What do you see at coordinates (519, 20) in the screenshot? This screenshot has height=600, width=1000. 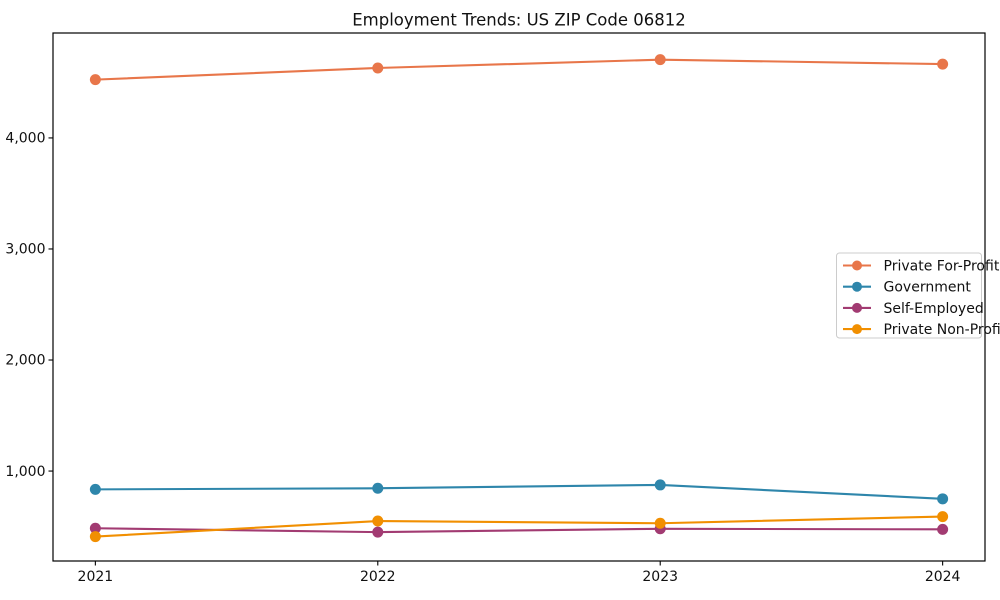 I see `chart-title: Employment Trends: US ZIP Code 06812` at bounding box center [519, 20].